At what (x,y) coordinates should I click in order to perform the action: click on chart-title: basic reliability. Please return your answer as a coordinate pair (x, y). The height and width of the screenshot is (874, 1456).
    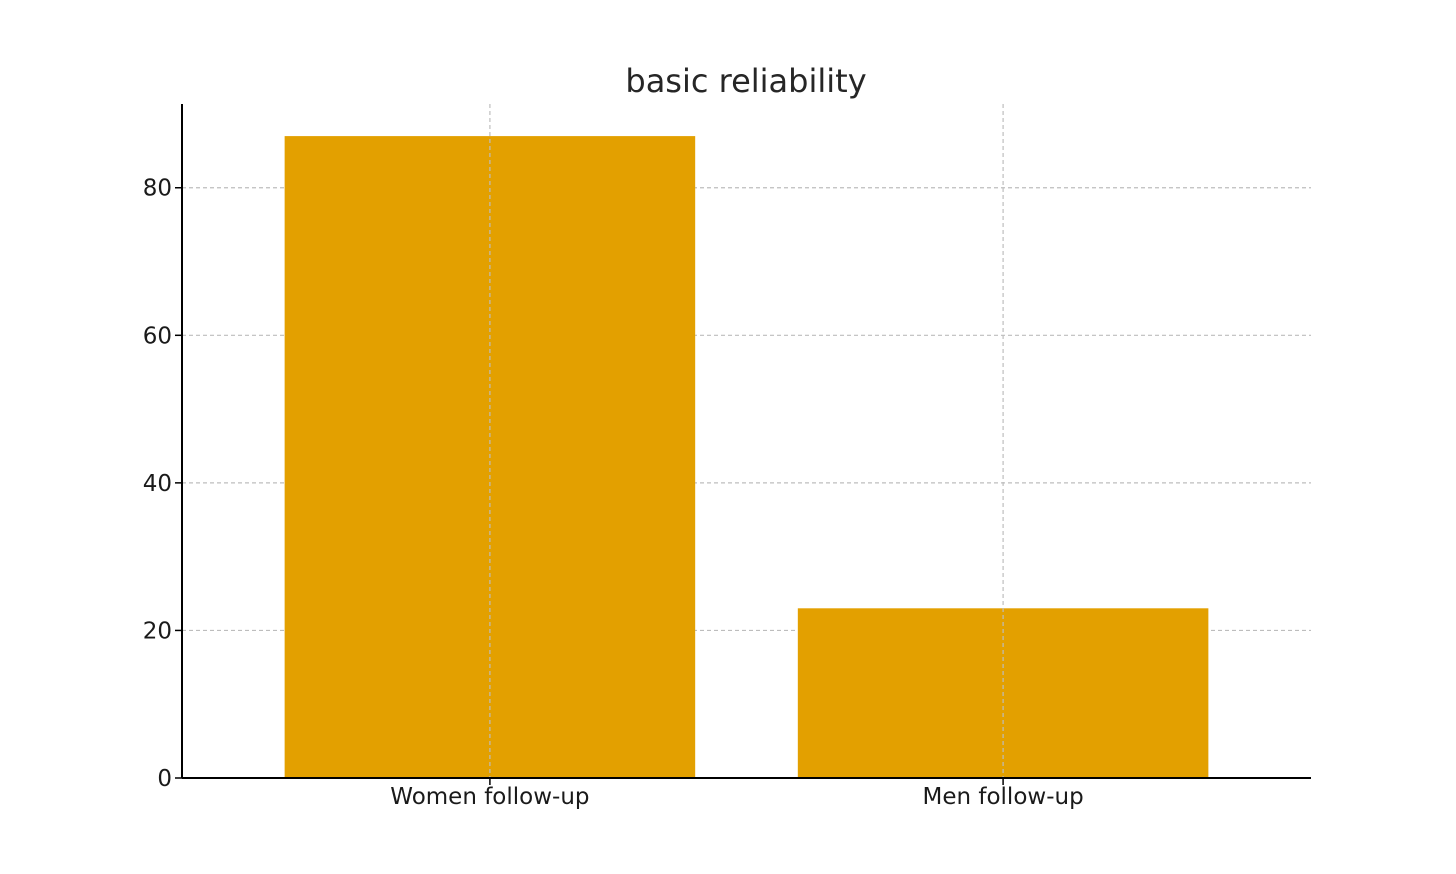
    Looking at the image, I should click on (745, 81).